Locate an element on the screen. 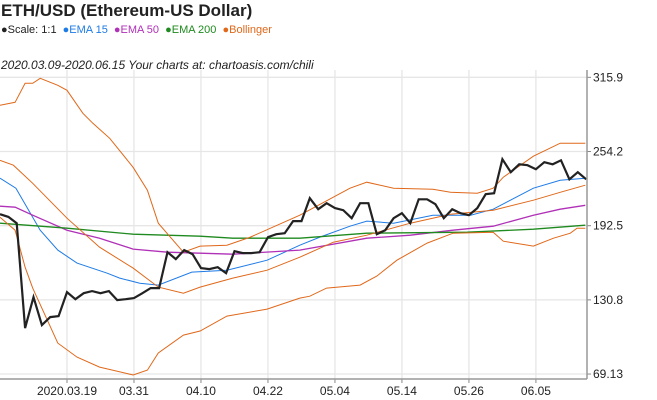 The width and height of the screenshot is (657, 400). x-tick-label: 05.14 is located at coordinates (402, 391).